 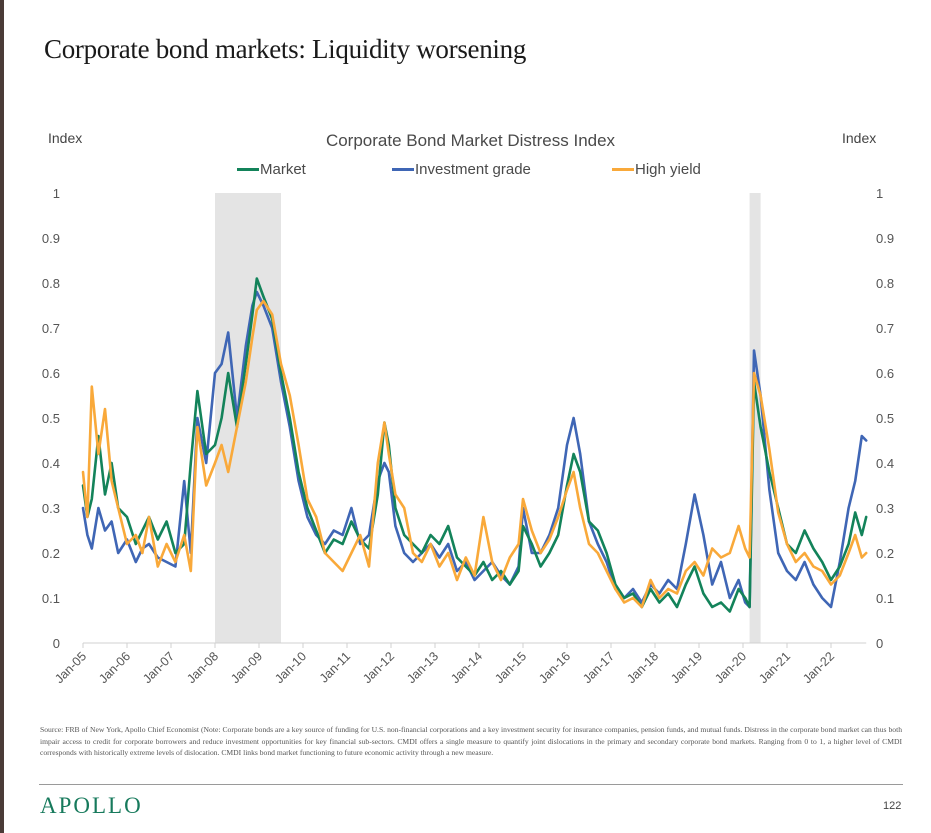 I want to click on legend-item-high-yield: High yield, so click(x=656, y=169).